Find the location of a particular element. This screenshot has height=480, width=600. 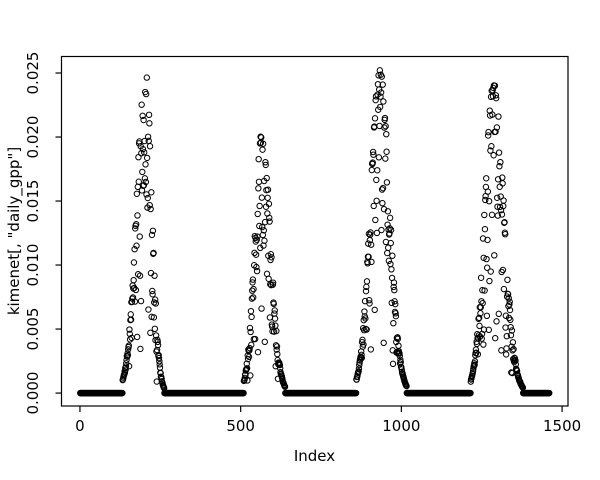

y-axis-tick-label: 0.020 is located at coordinates (33, 137).